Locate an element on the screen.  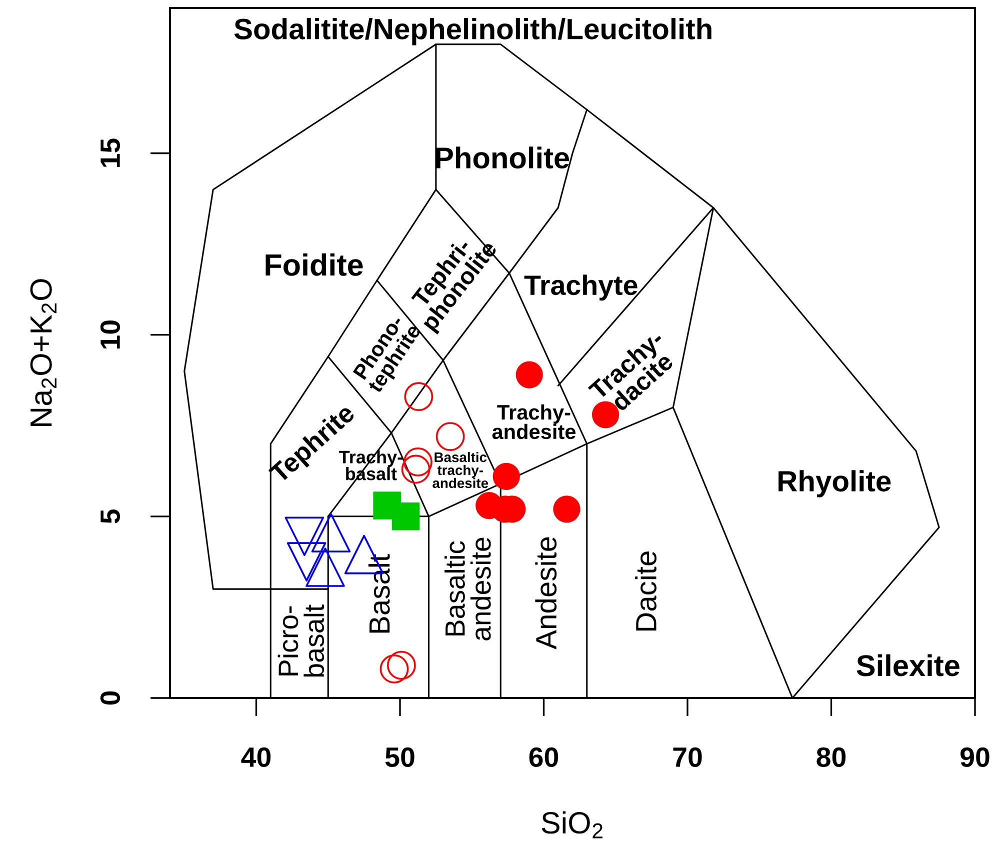
x-axis-title: SiO$_{2}$ is located at coordinates (572, 824).